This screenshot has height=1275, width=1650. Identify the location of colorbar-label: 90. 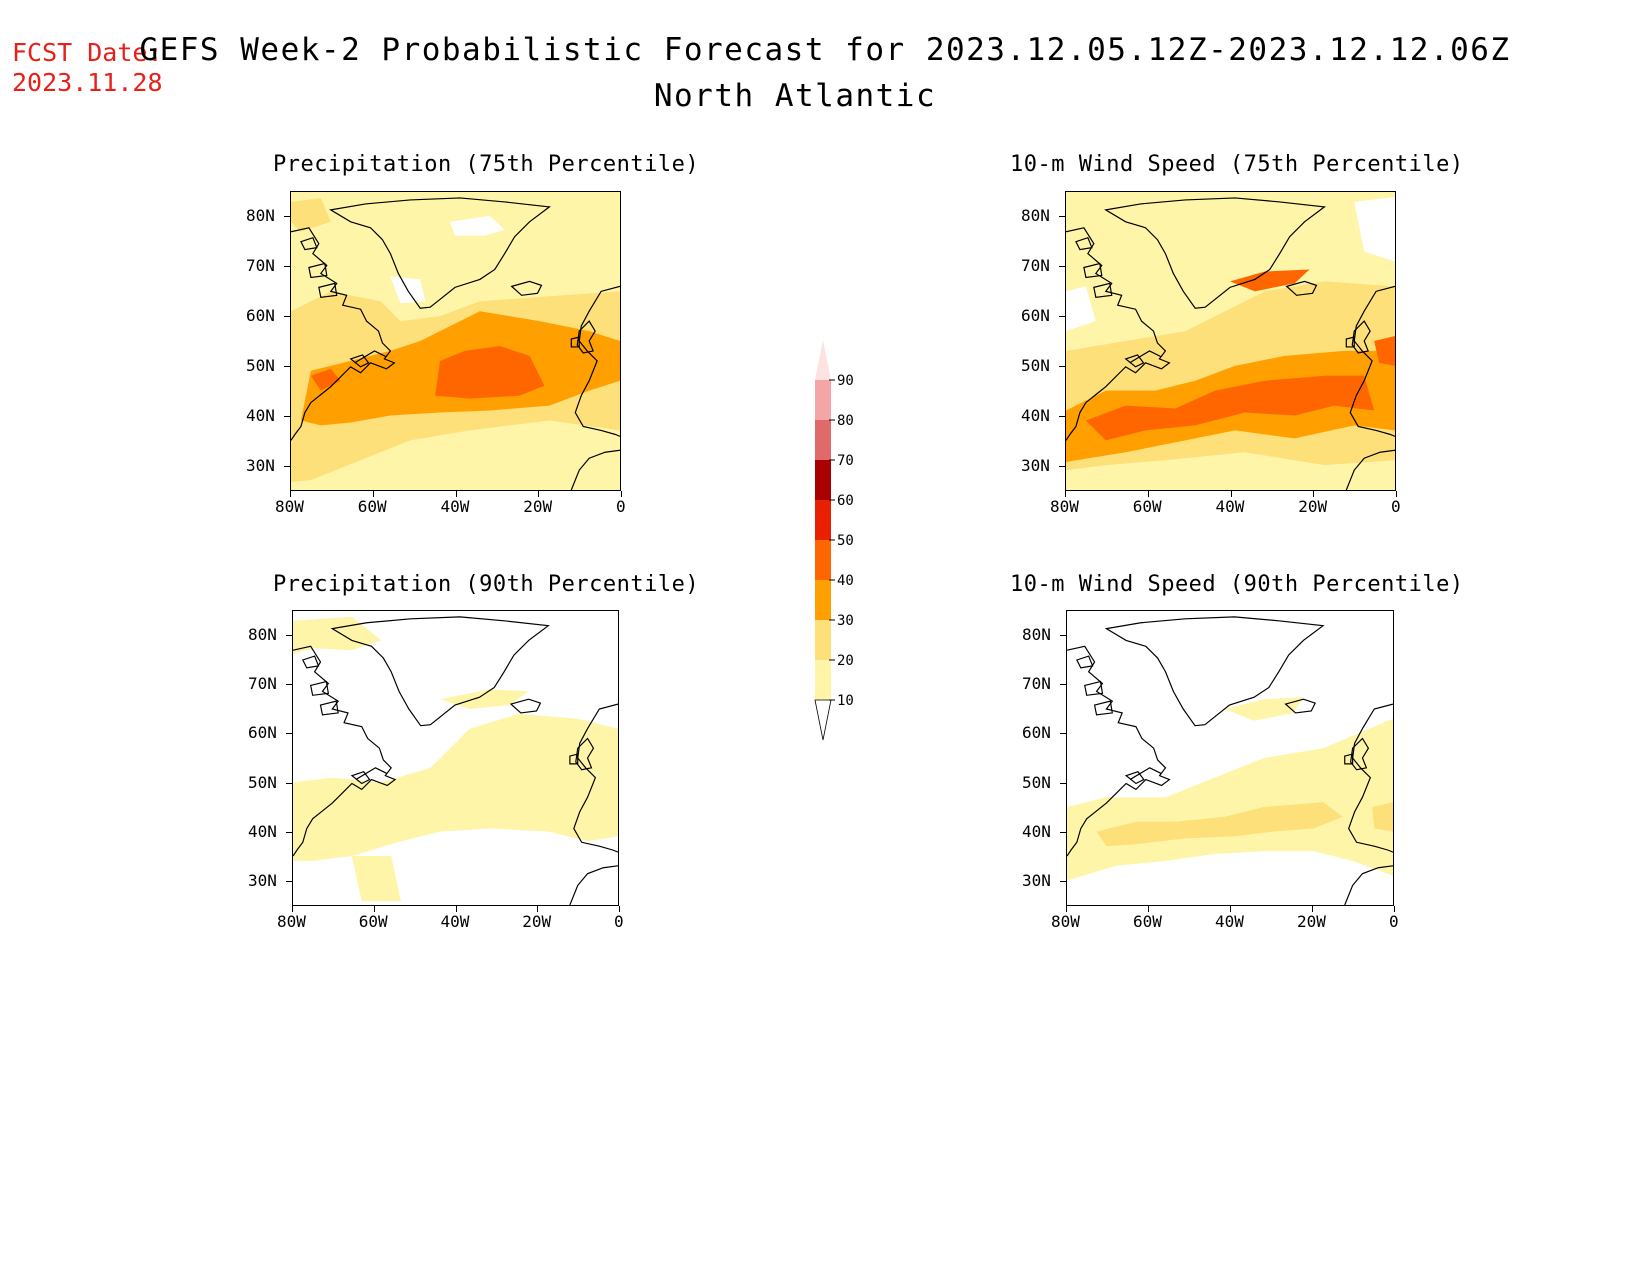
(845, 381).